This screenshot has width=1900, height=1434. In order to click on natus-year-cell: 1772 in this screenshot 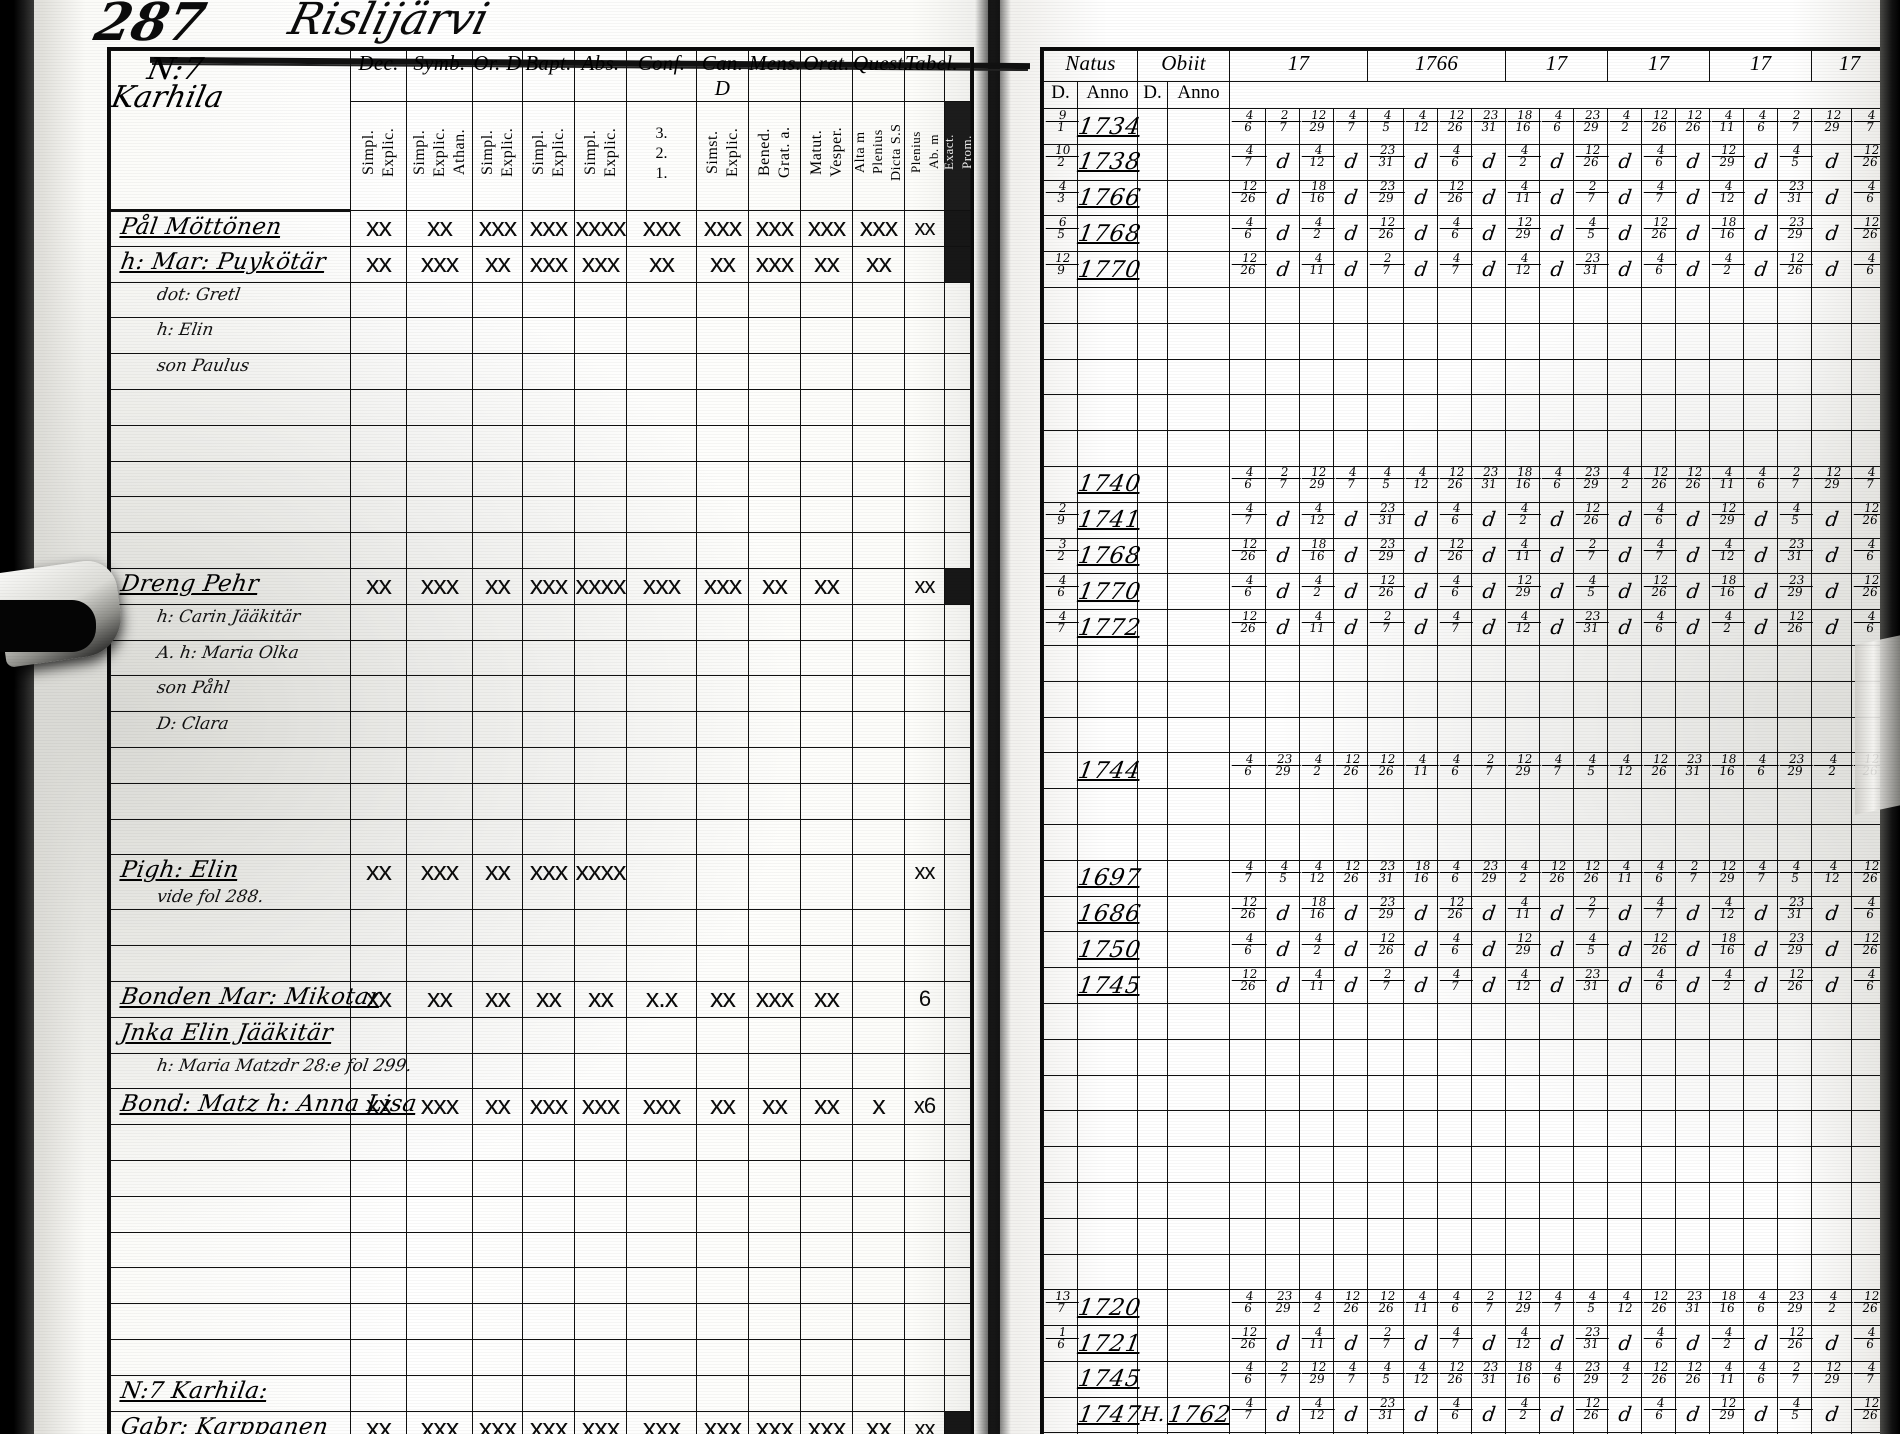, I will do `click(1108, 627)`.